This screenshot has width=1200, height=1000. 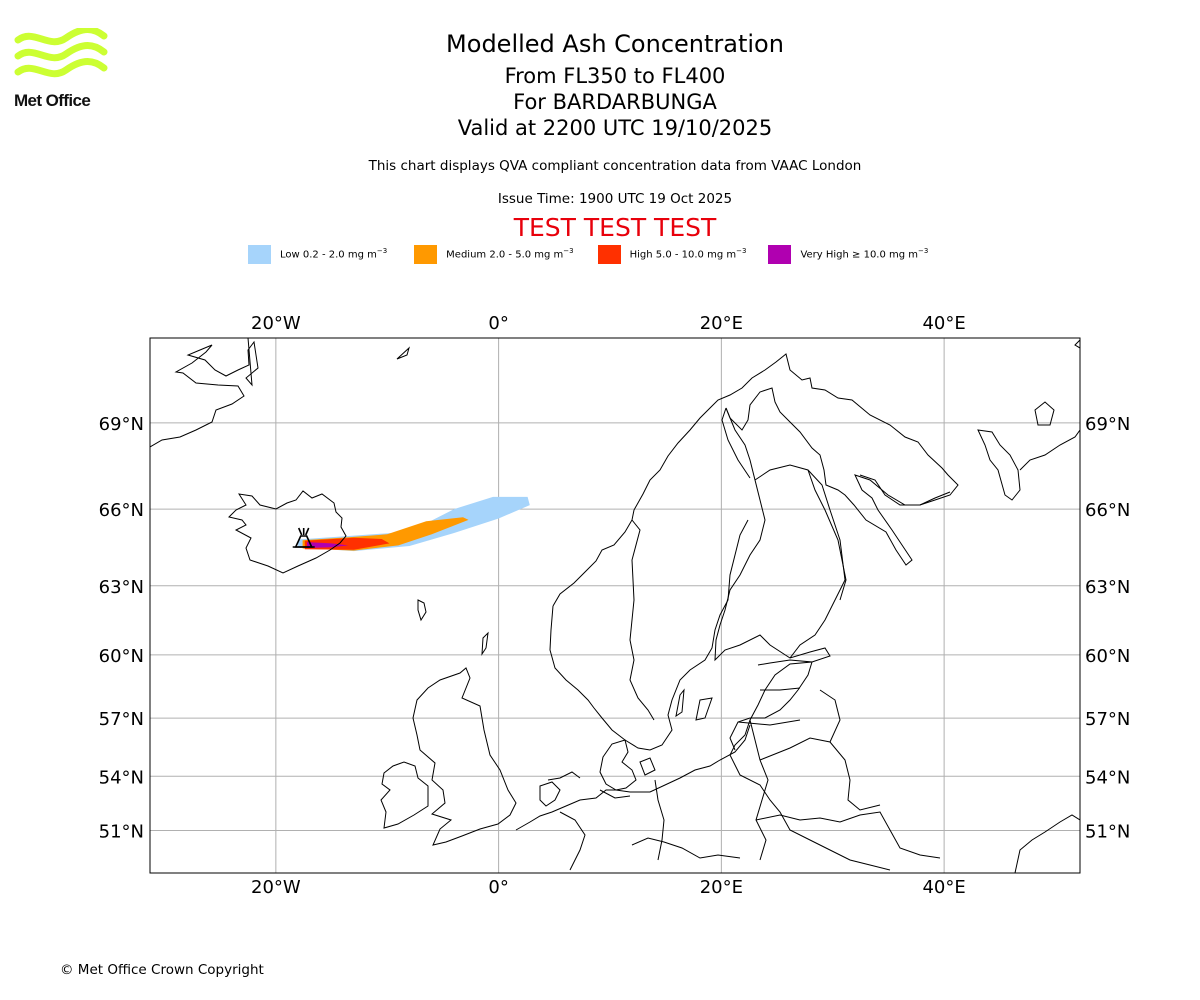 What do you see at coordinates (162, 970) in the screenshot?
I see `copyright-notice: © Met Office Crown Copyright` at bounding box center [162, 970].